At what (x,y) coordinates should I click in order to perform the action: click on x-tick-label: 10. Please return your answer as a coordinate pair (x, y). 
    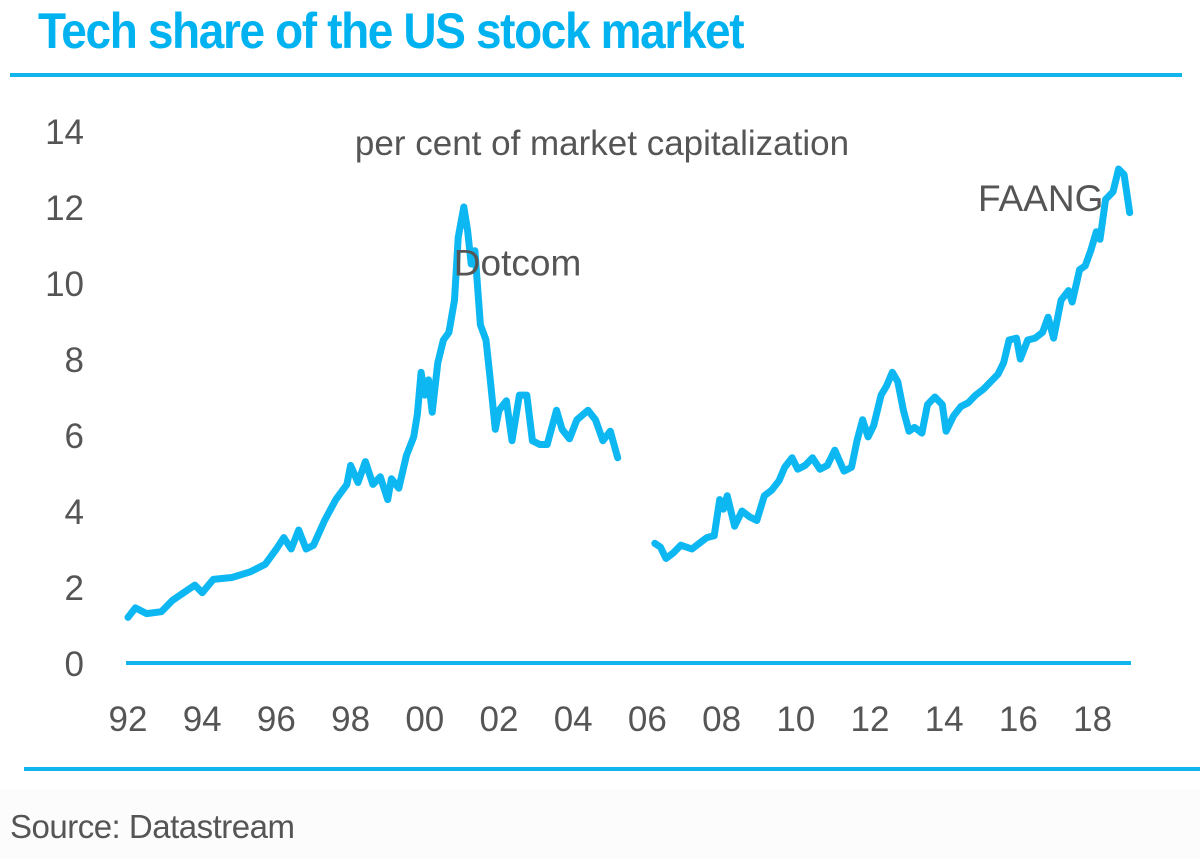
    Looking at the image, I should click on (795, 719).